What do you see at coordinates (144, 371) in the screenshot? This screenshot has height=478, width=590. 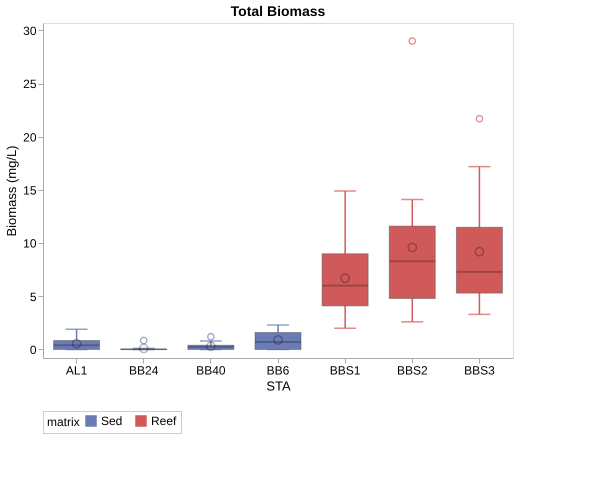 I see `x-tick-label: BB24` at bounding box center [144, 371].